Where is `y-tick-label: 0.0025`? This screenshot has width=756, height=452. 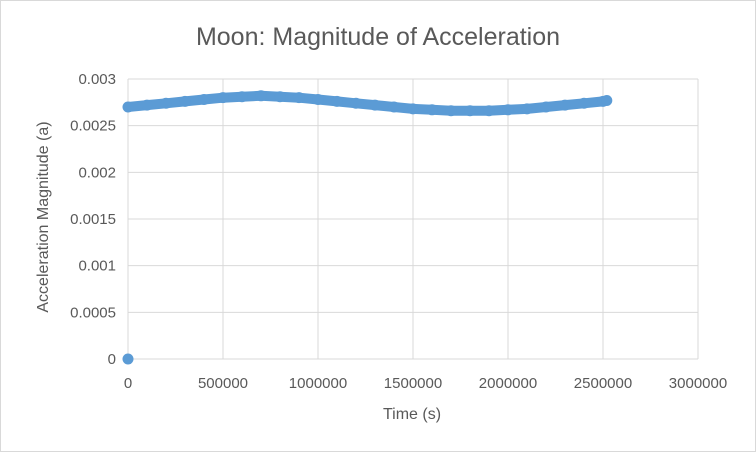 y-tick-label: 0.0025 is located at coordinates (93, 126).